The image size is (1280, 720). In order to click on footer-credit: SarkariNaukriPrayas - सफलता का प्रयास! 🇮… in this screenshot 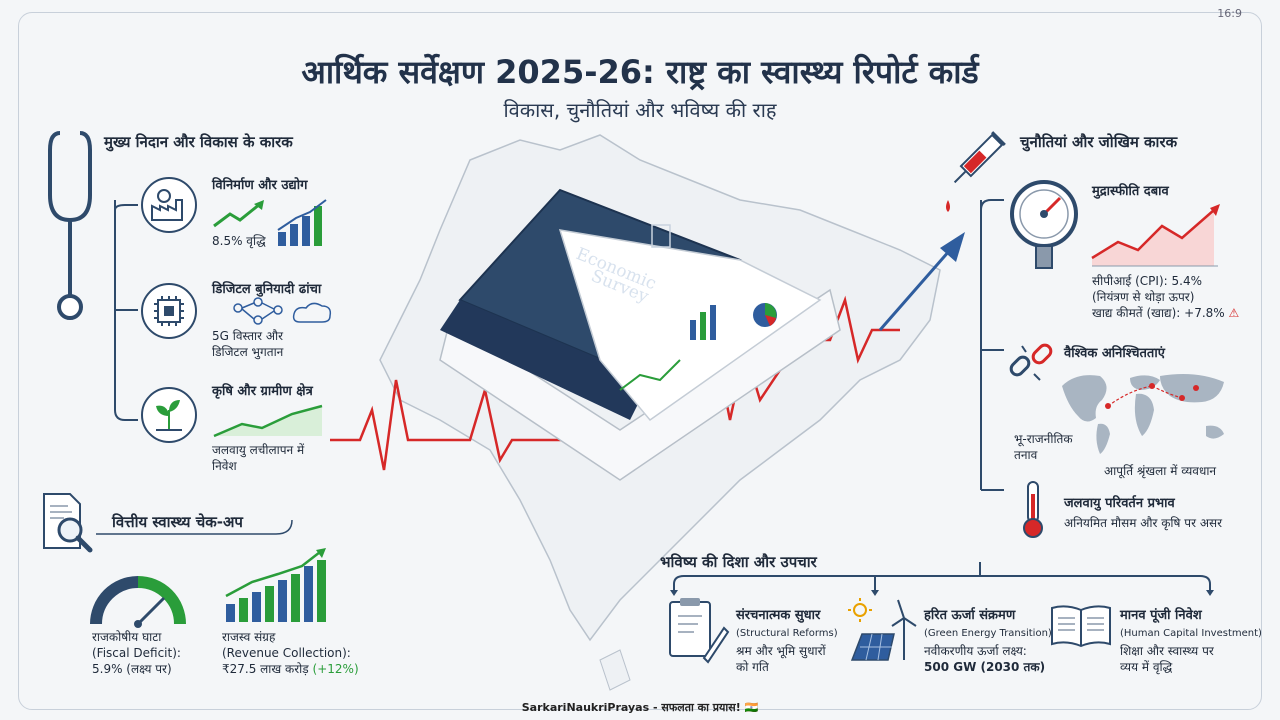, I will do `click(640, 707)`.